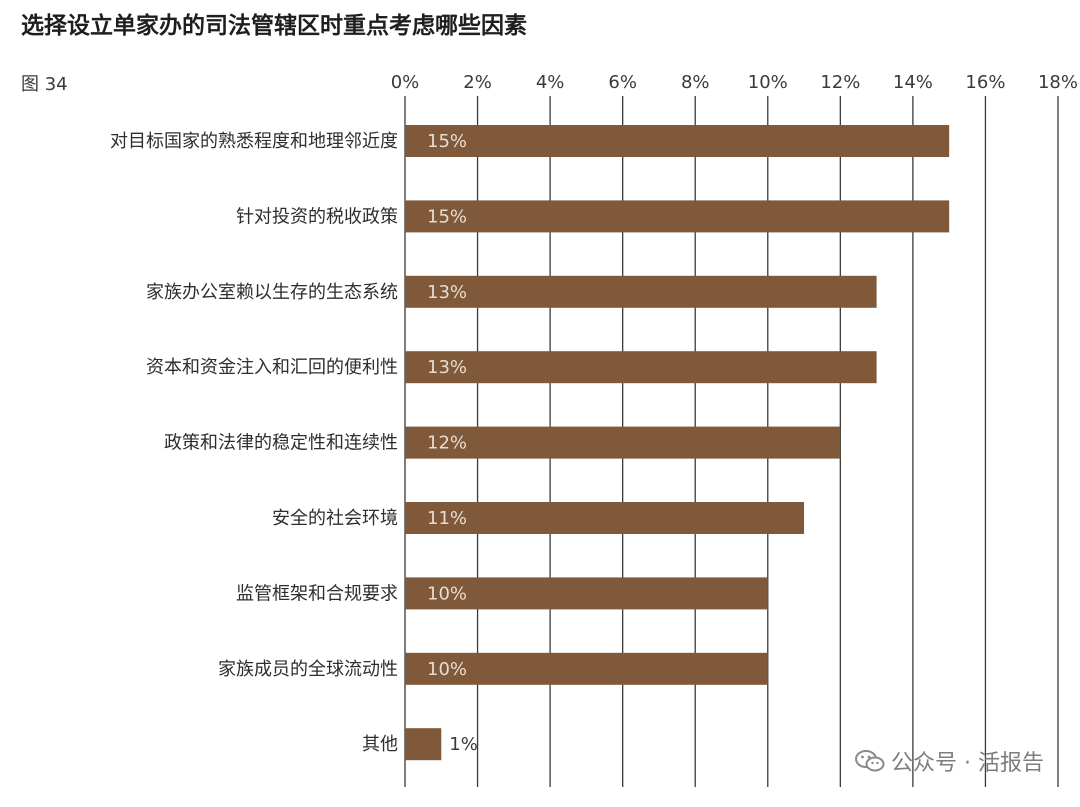 This screenshot has width=1080, height=807. I want to click on x-axis-ticks: 0% 2% 4% 6% 8% 10% 12% 14% 16% 18%, so click(734, 82).